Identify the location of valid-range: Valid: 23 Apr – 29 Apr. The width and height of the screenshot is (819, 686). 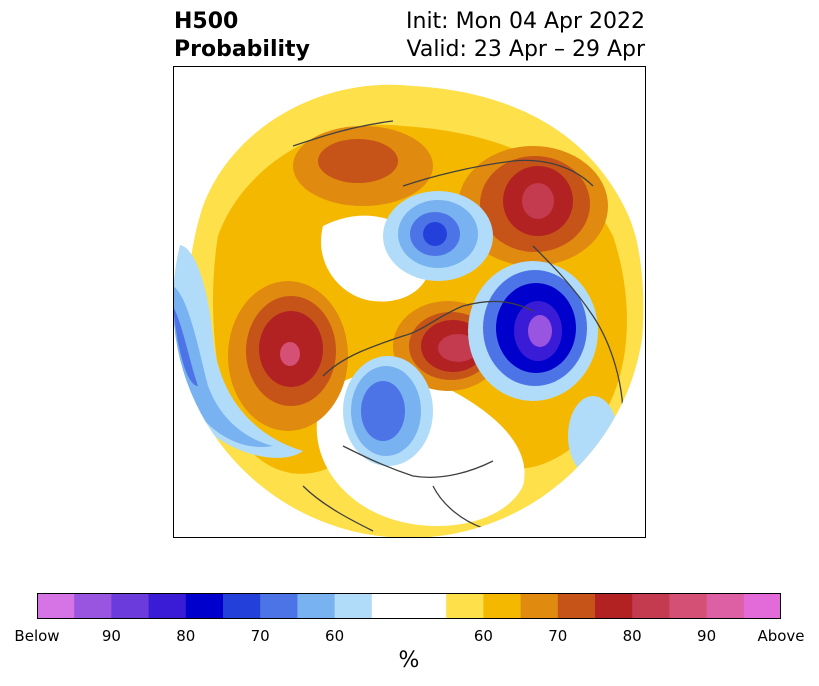
(526, 49).